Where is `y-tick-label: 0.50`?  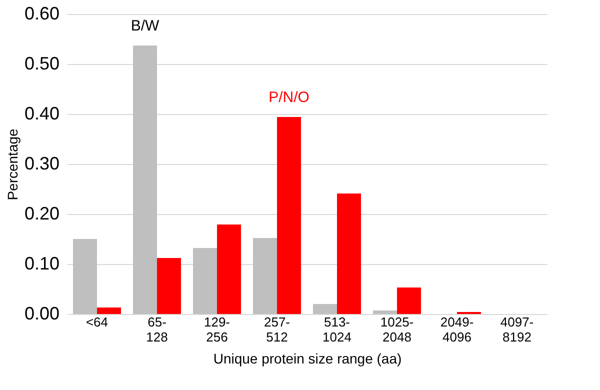 y-tick-label: 0.50 is located at coordinates (42, 64).